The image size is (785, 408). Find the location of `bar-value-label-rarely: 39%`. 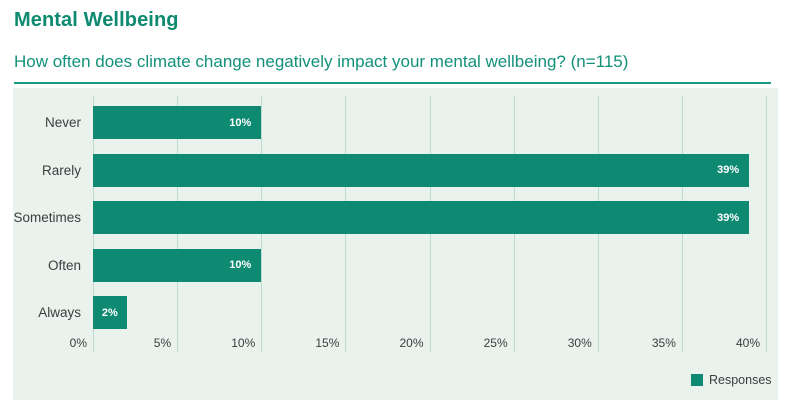

bar-value-label-rarely: 39% is located at coordinates (728, 170).